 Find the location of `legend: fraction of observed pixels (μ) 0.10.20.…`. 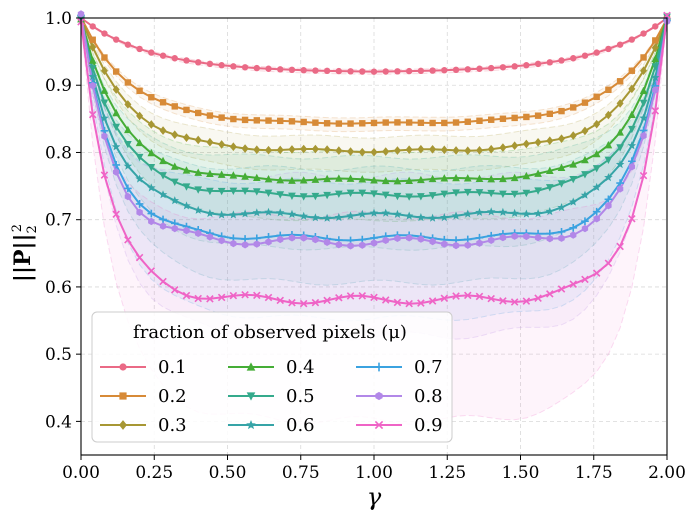

legend: fraction of observed pixels (μ) 0.10.20.… is located at coordinates (272, 377).